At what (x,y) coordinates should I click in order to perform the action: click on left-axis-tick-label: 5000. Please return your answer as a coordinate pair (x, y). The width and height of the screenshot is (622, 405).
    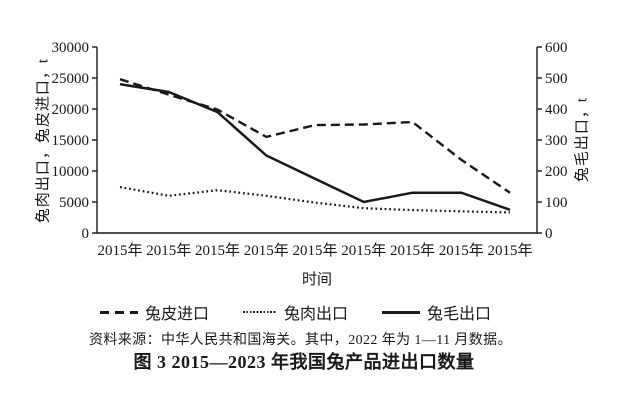
    Looking at the image, I should click on (74, 203).